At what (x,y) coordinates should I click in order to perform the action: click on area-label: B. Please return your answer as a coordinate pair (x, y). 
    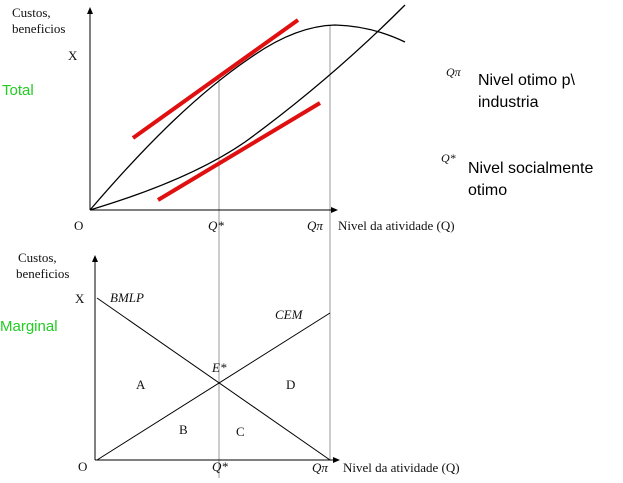
    Looking at the image, I should click on (183, 429).